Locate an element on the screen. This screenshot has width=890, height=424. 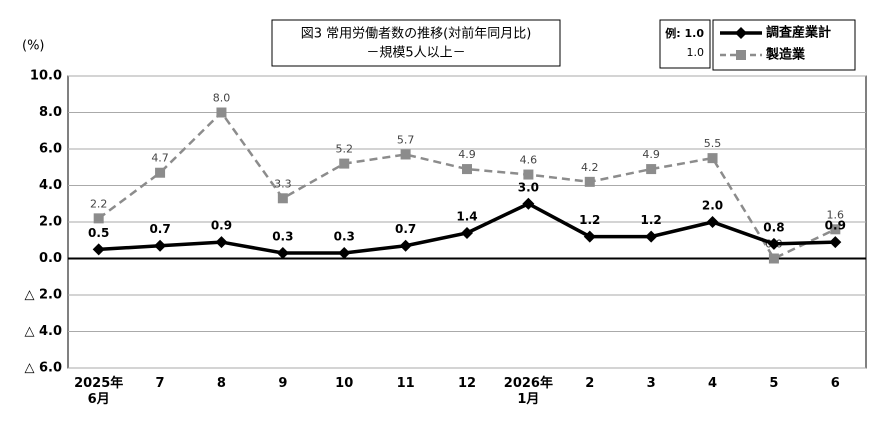
y-tick-label: 2.0 is located at coordinates (50, 222).